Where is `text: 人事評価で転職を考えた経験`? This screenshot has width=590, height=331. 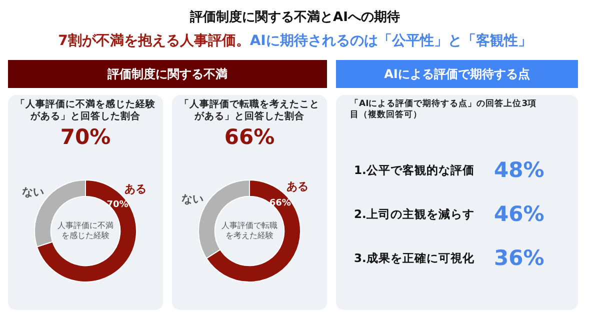
text: 人事評価で転職を考えた経験 is located at coordinates (249, 231).